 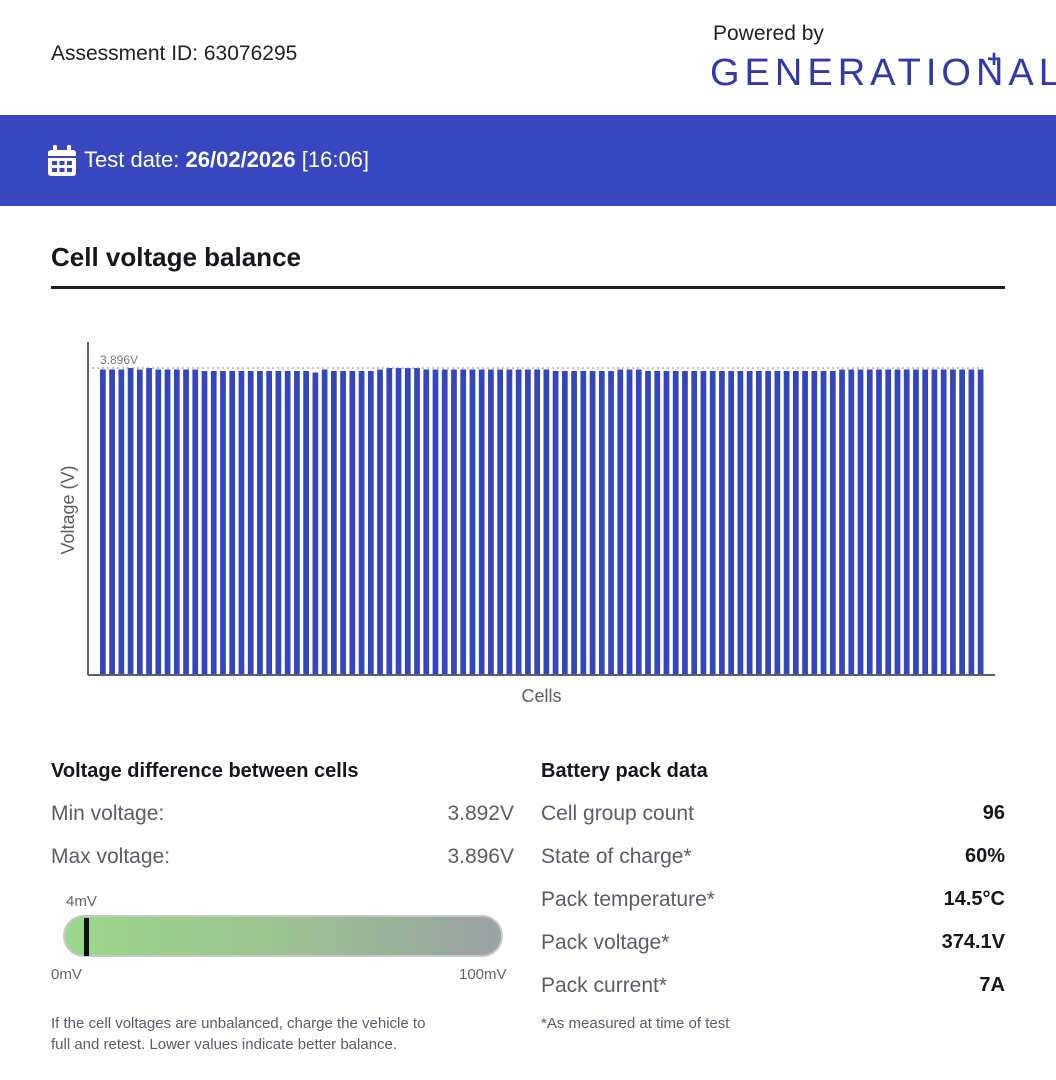 What do you see at coordinates (528, 287) in the screenshot?
I see `section-divider` at bounding box center [528, 287].